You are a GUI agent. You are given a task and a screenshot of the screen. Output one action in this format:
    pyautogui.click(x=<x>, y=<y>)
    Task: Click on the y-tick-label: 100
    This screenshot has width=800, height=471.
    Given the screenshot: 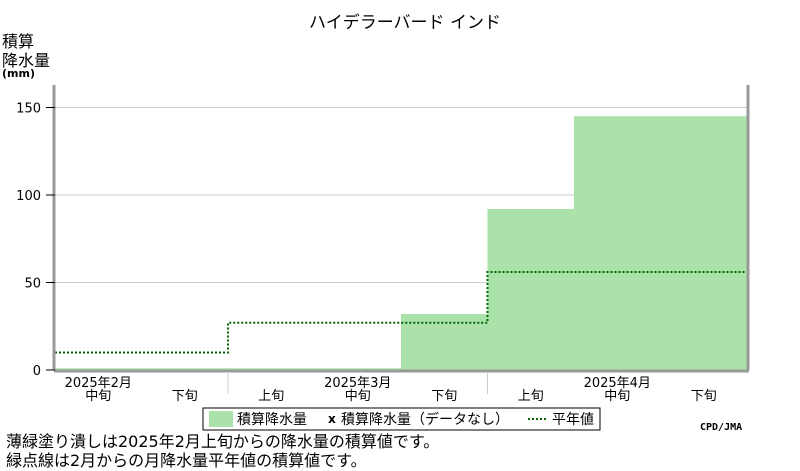 What is the action you would take?
    pyautogui.click(x=28, y=196)
    